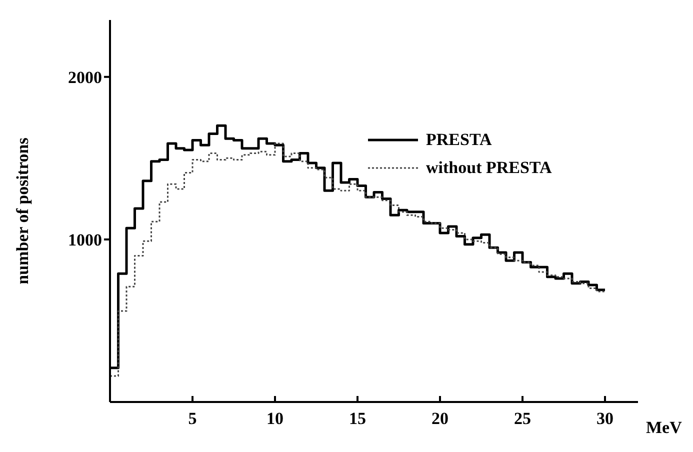 Image resolution: width=693 pixels, height=452 pixels. What do you see at coordinates (489, 168) in the screenshot?
I see `legend-label: without PRESTA` at bounding box center [489, 168].